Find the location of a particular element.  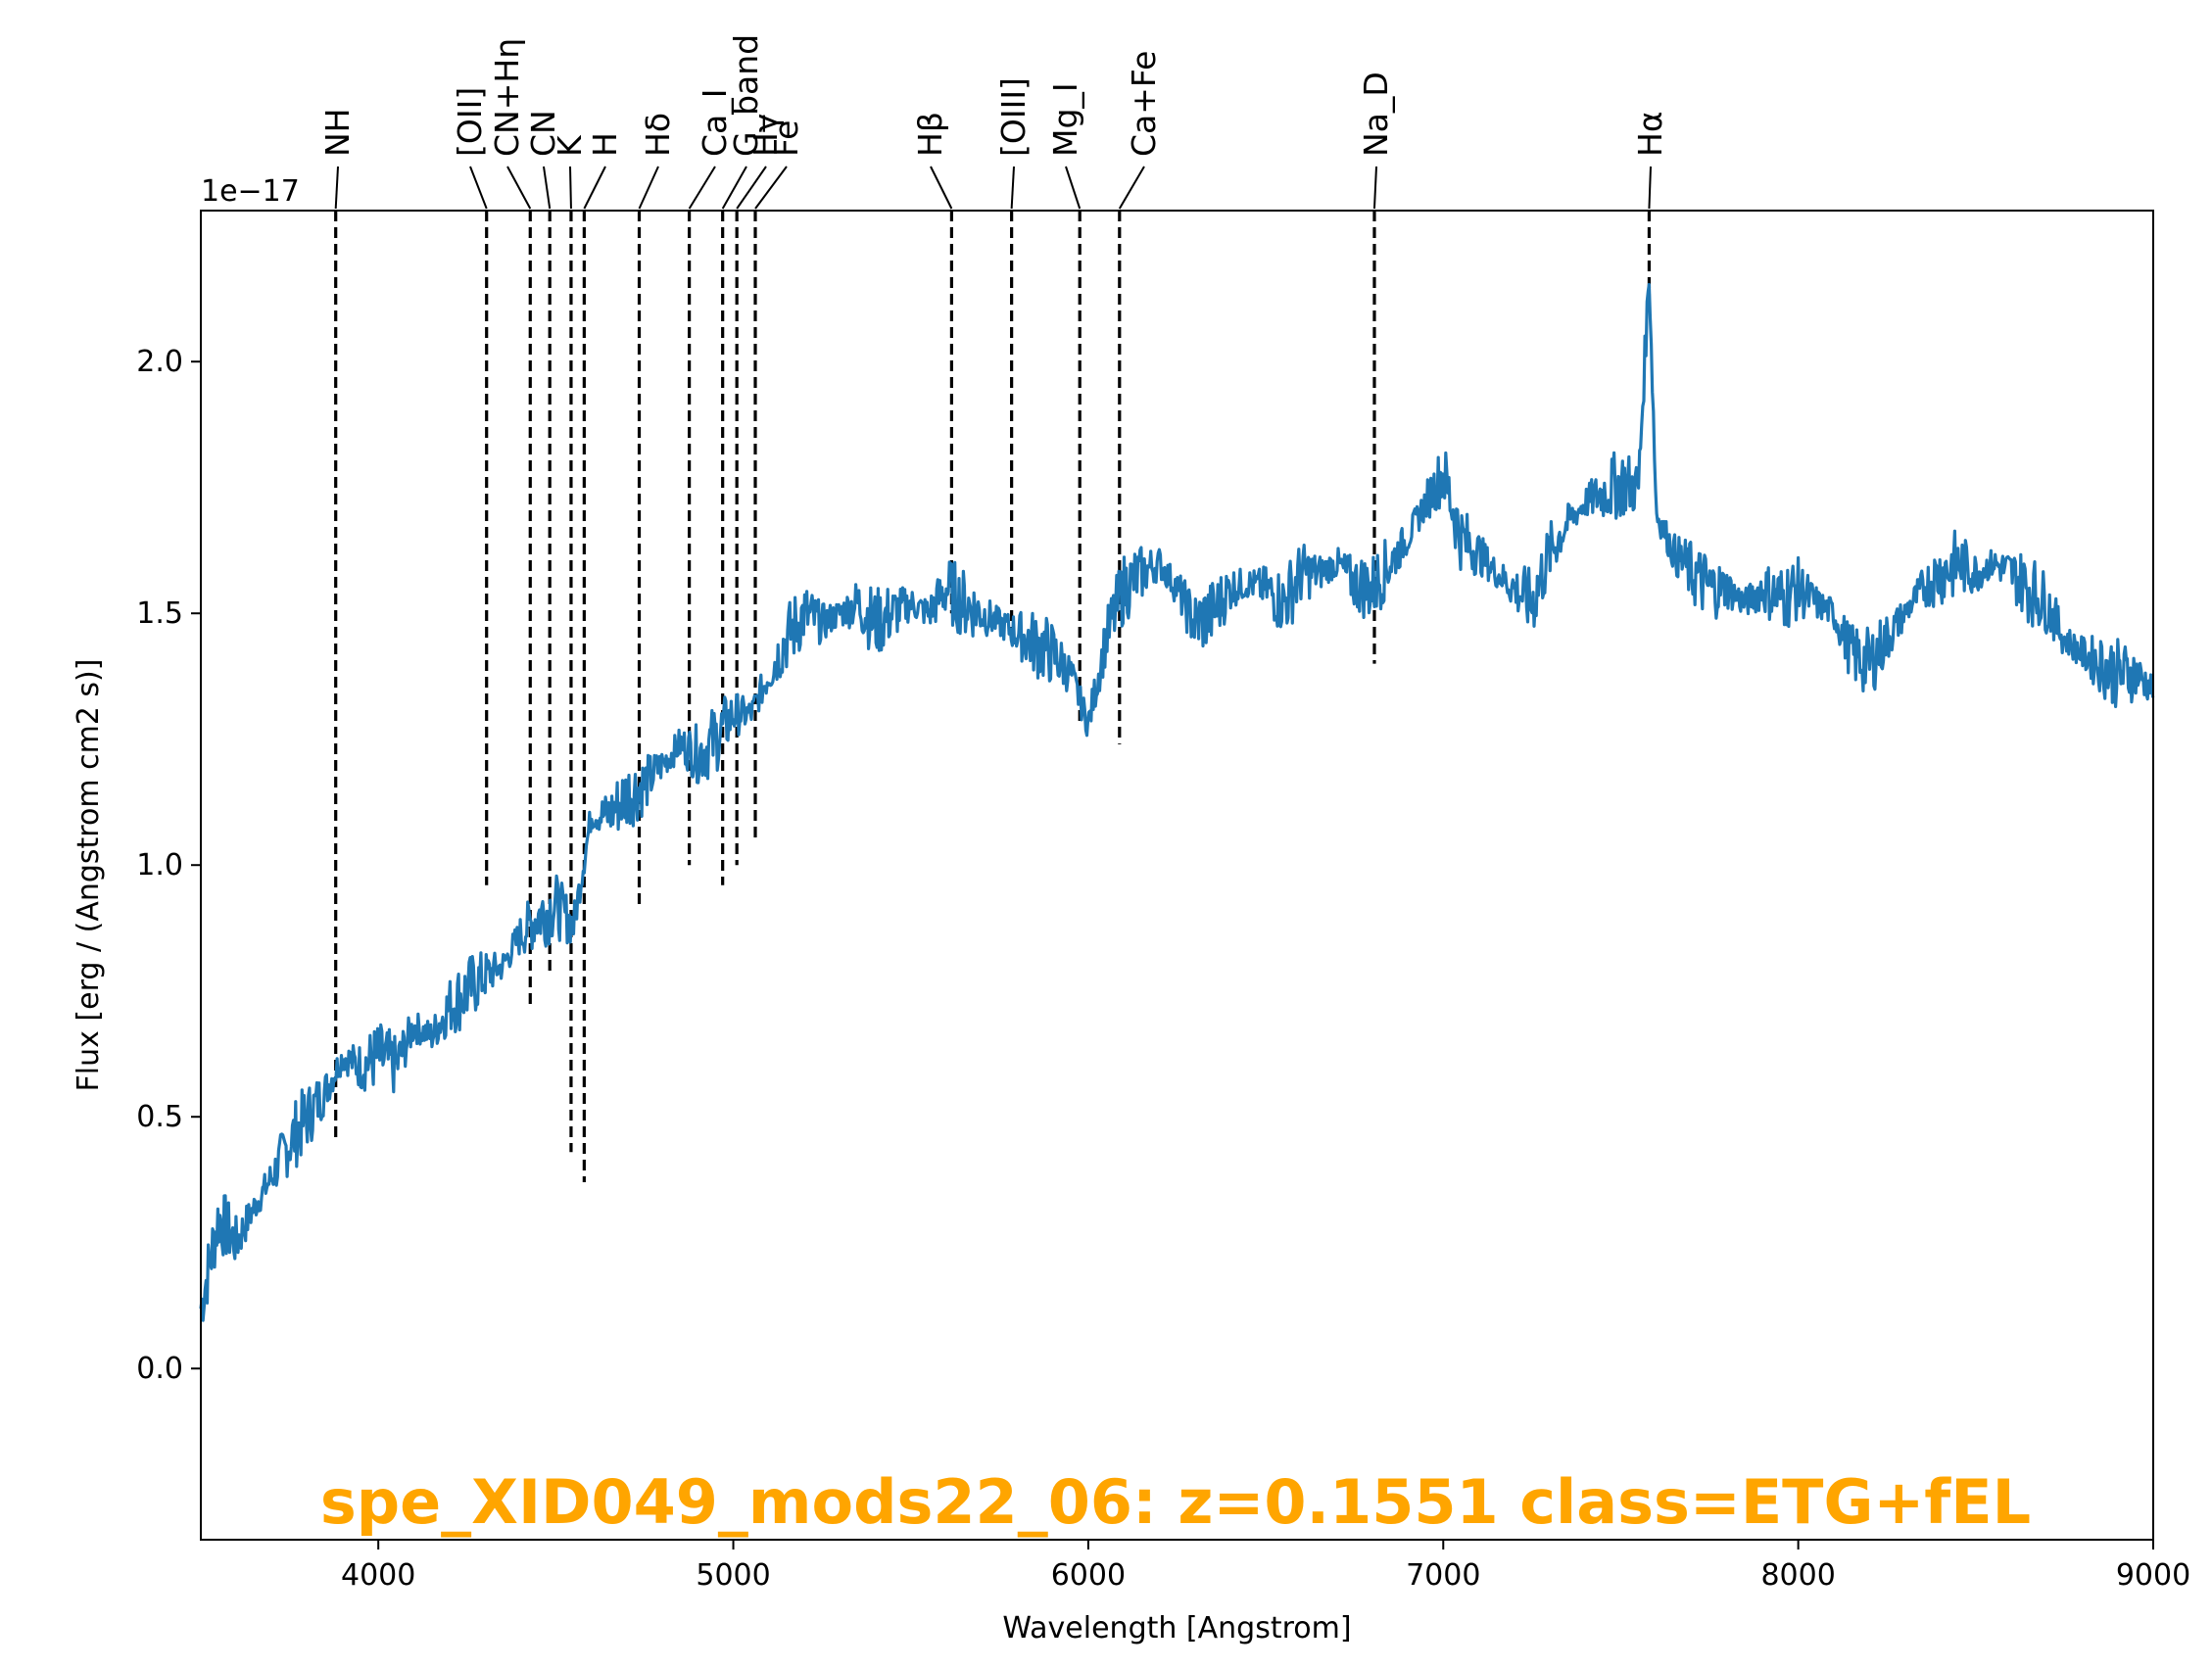

spectral-line-label: Hγ is located at coordinates (765, 135).